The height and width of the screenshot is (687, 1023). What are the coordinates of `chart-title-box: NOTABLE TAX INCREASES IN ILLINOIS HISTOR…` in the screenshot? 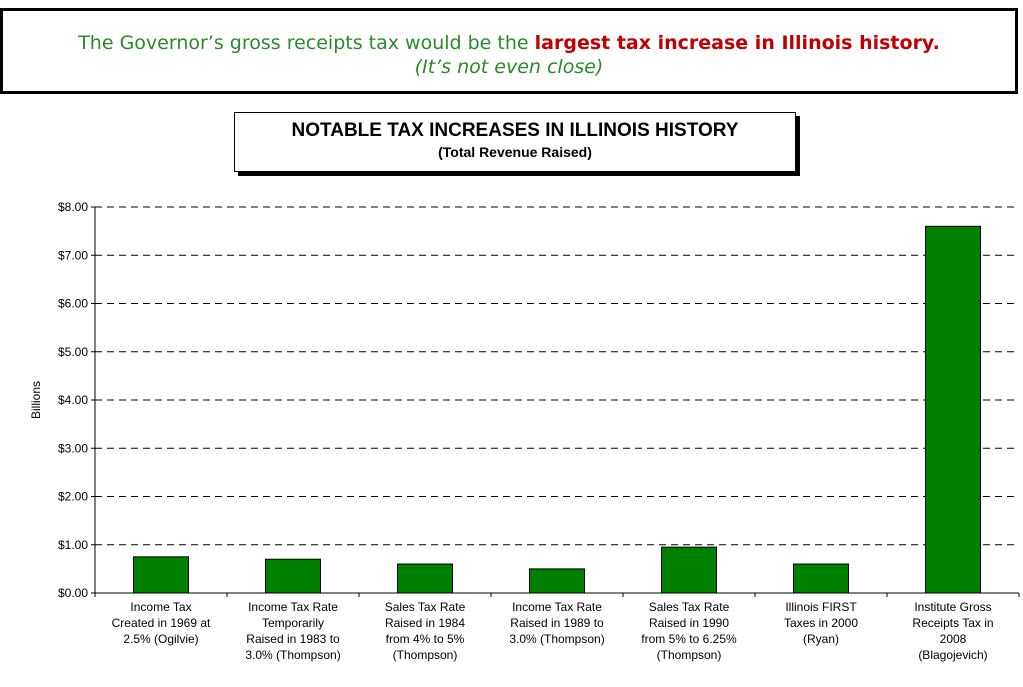 It's located at (515, 142).